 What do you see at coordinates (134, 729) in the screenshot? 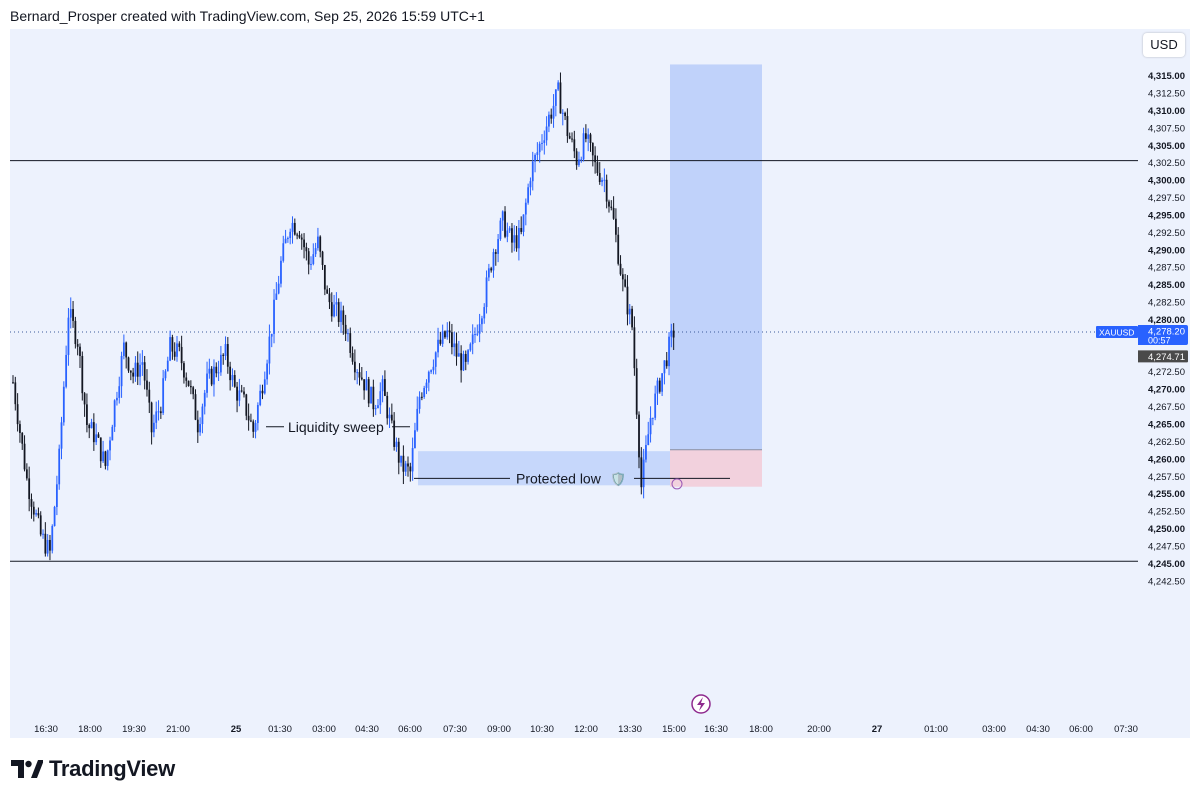
I see `time-tick-label: 19:30` at bounding box center [134, 729].